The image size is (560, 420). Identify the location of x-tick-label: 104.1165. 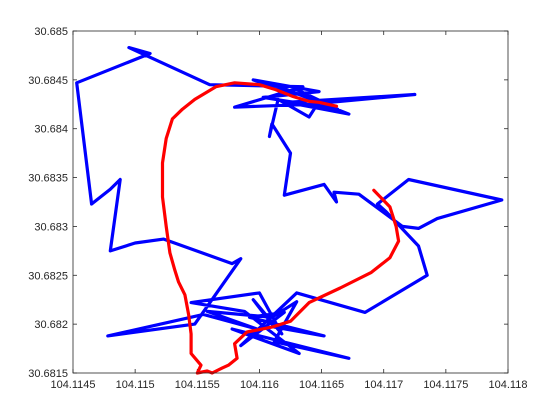
(321, 385).